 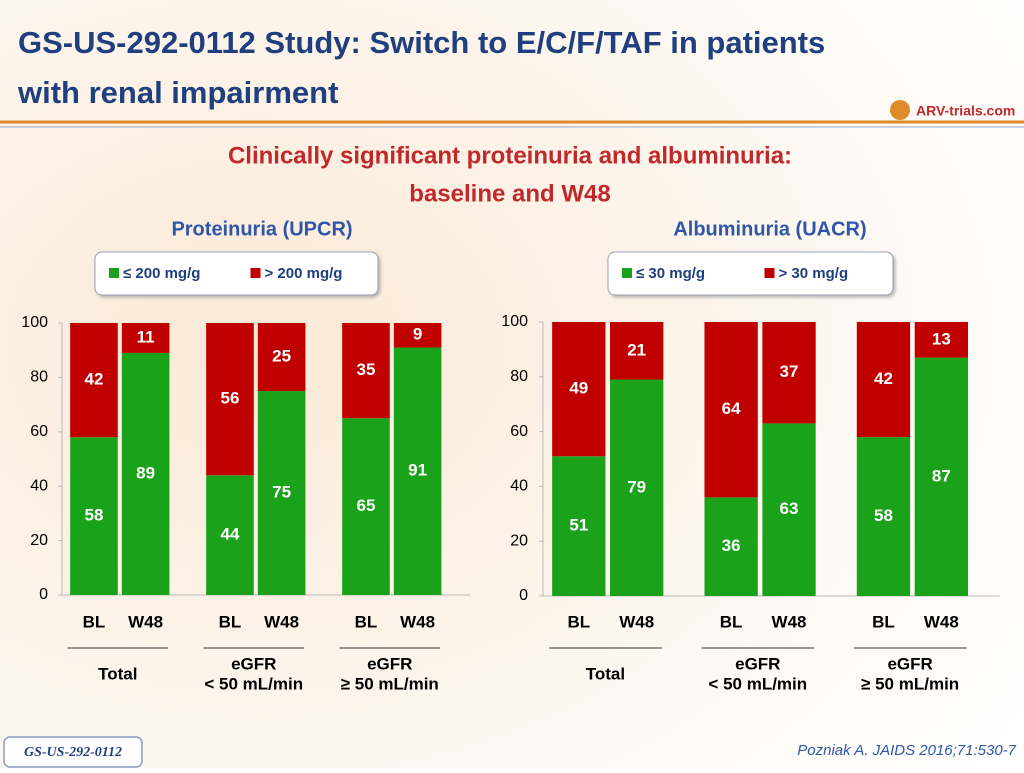 I want to click on data-label: 11, so click(x=146, y=336).